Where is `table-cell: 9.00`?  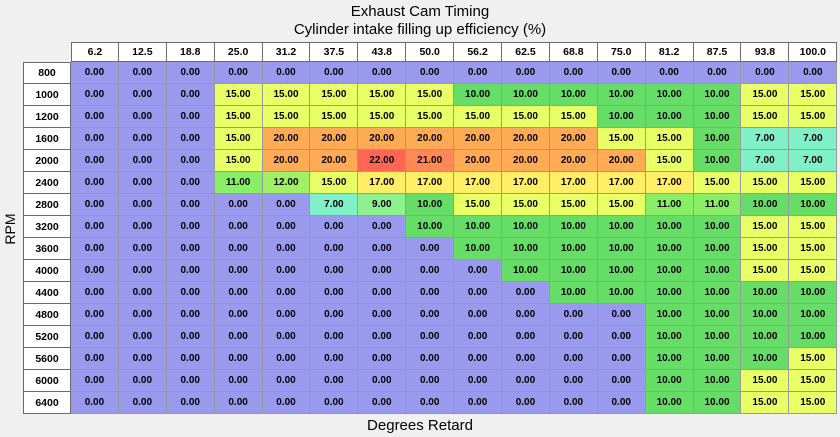 table-cell: 9.00 is located at coordinates (382, 205).